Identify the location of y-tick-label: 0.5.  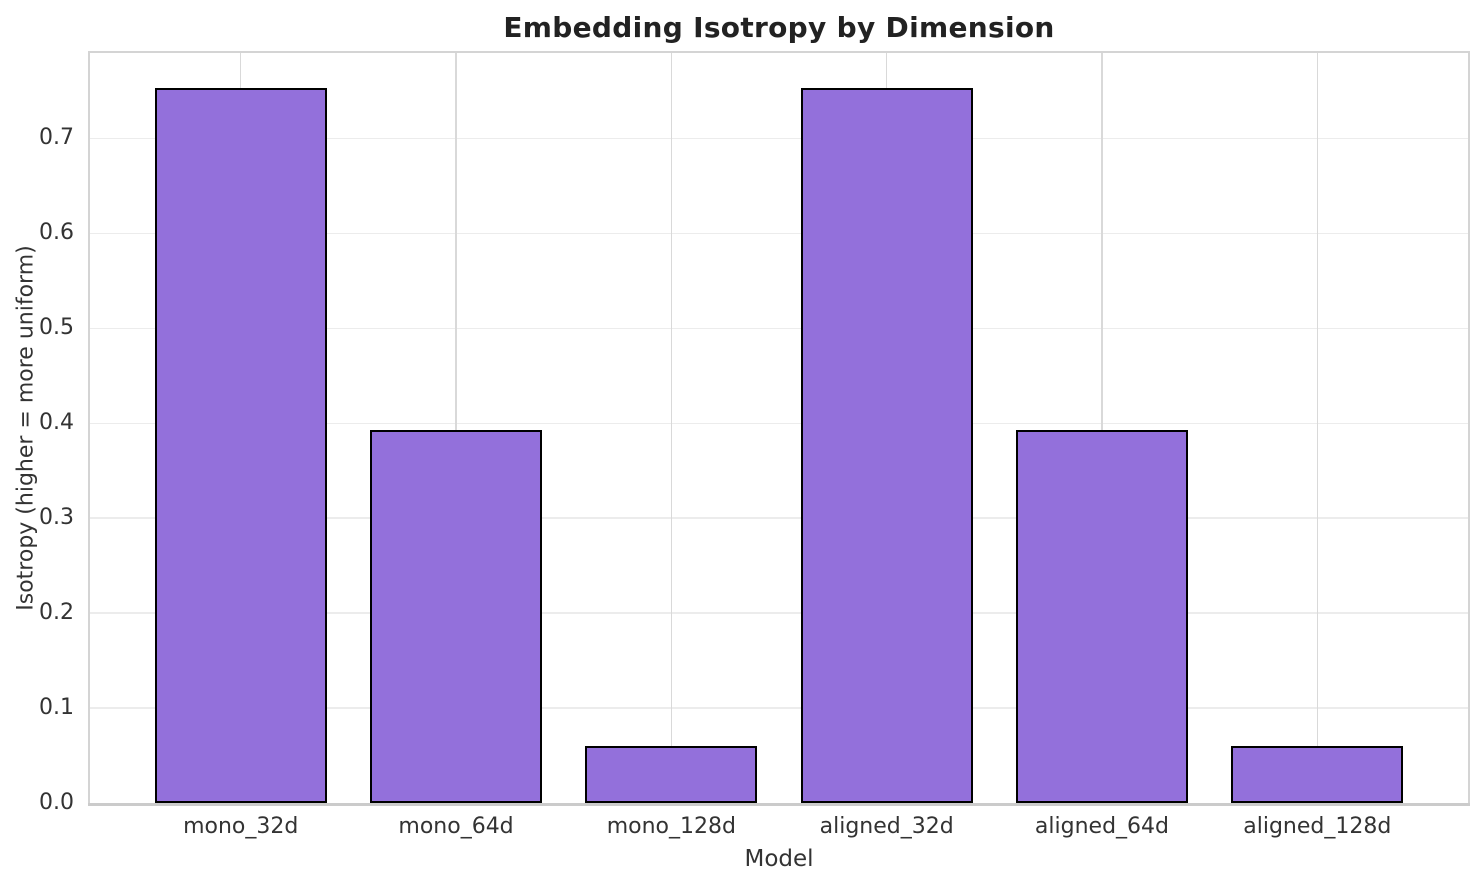
(56, 328).